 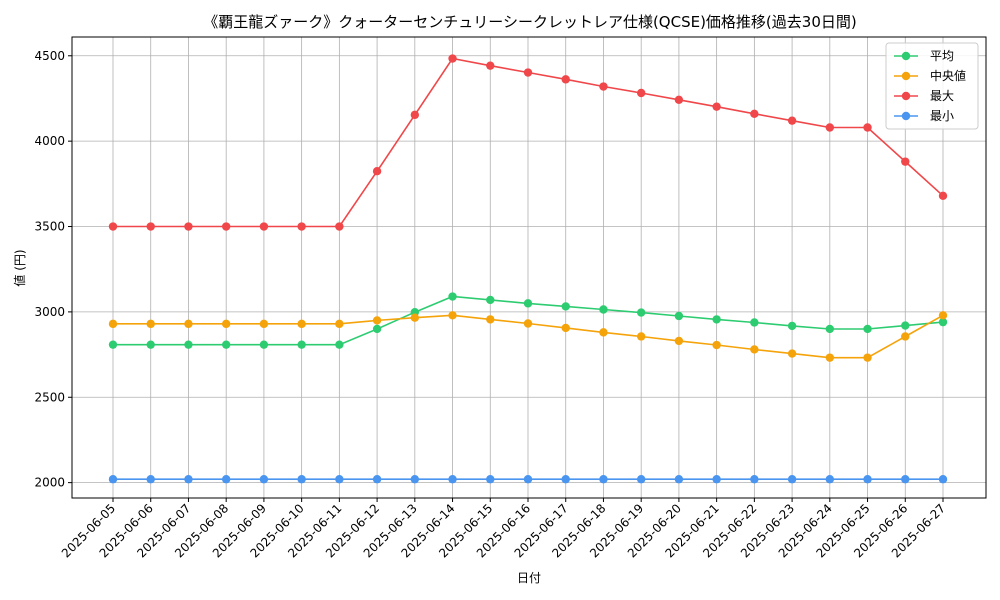 I want to click on y-tick-label: 3500, so click(x=49, y=227).